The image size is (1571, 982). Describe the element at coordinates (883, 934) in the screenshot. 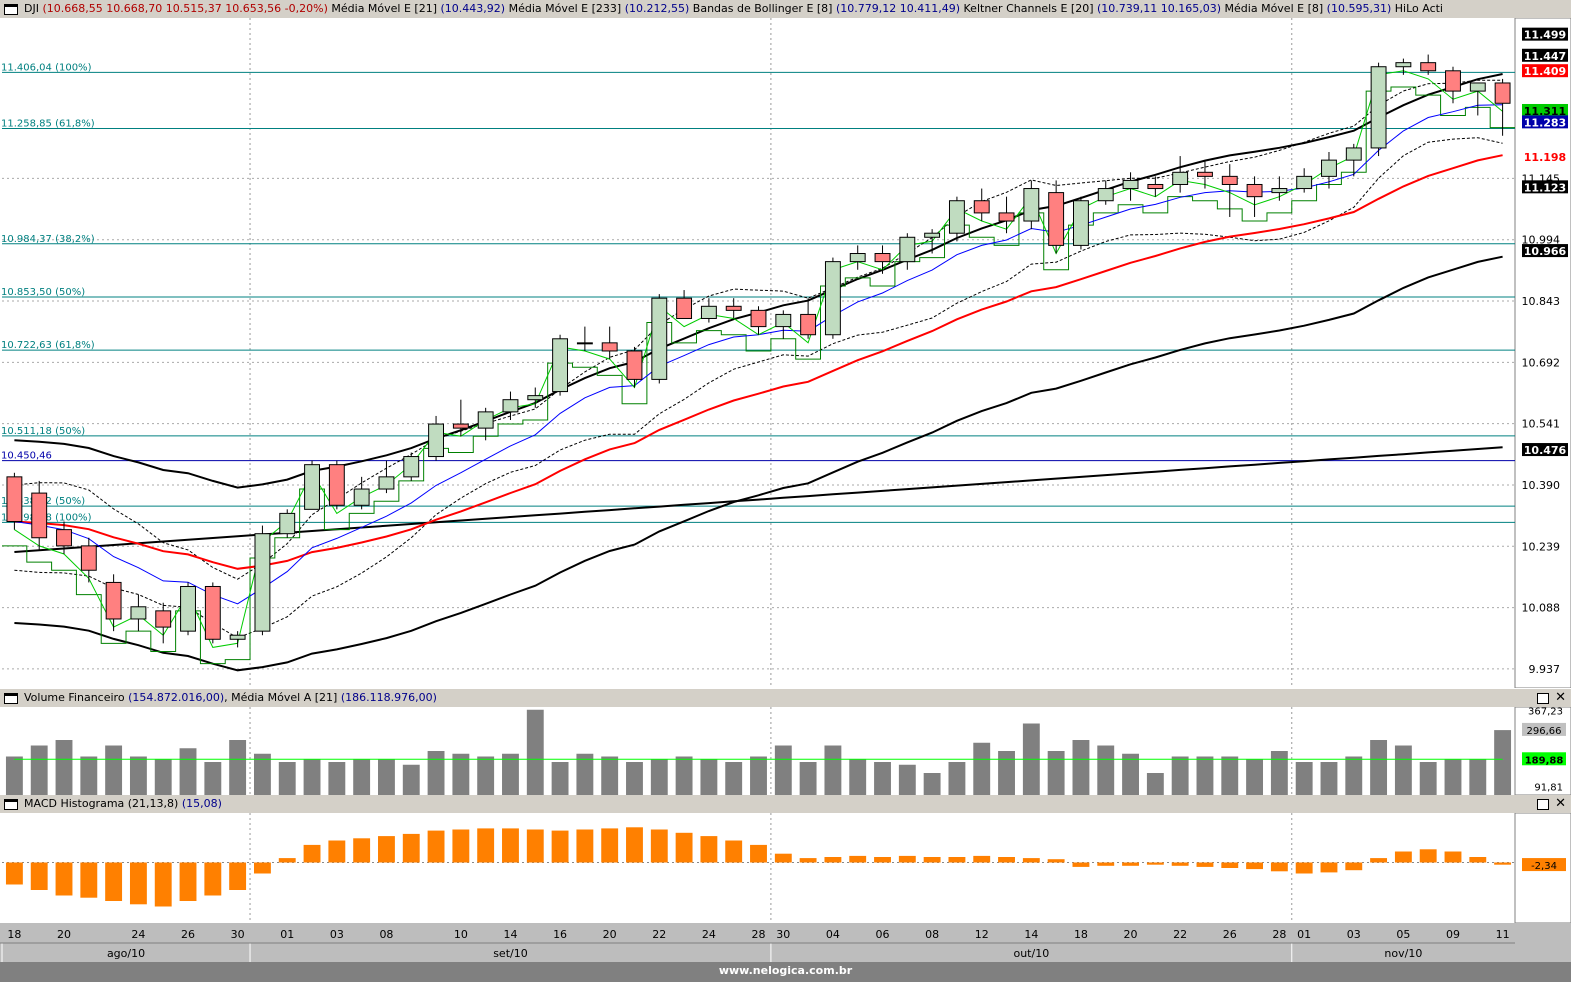

I see `x-tick-label: 06` at that location.